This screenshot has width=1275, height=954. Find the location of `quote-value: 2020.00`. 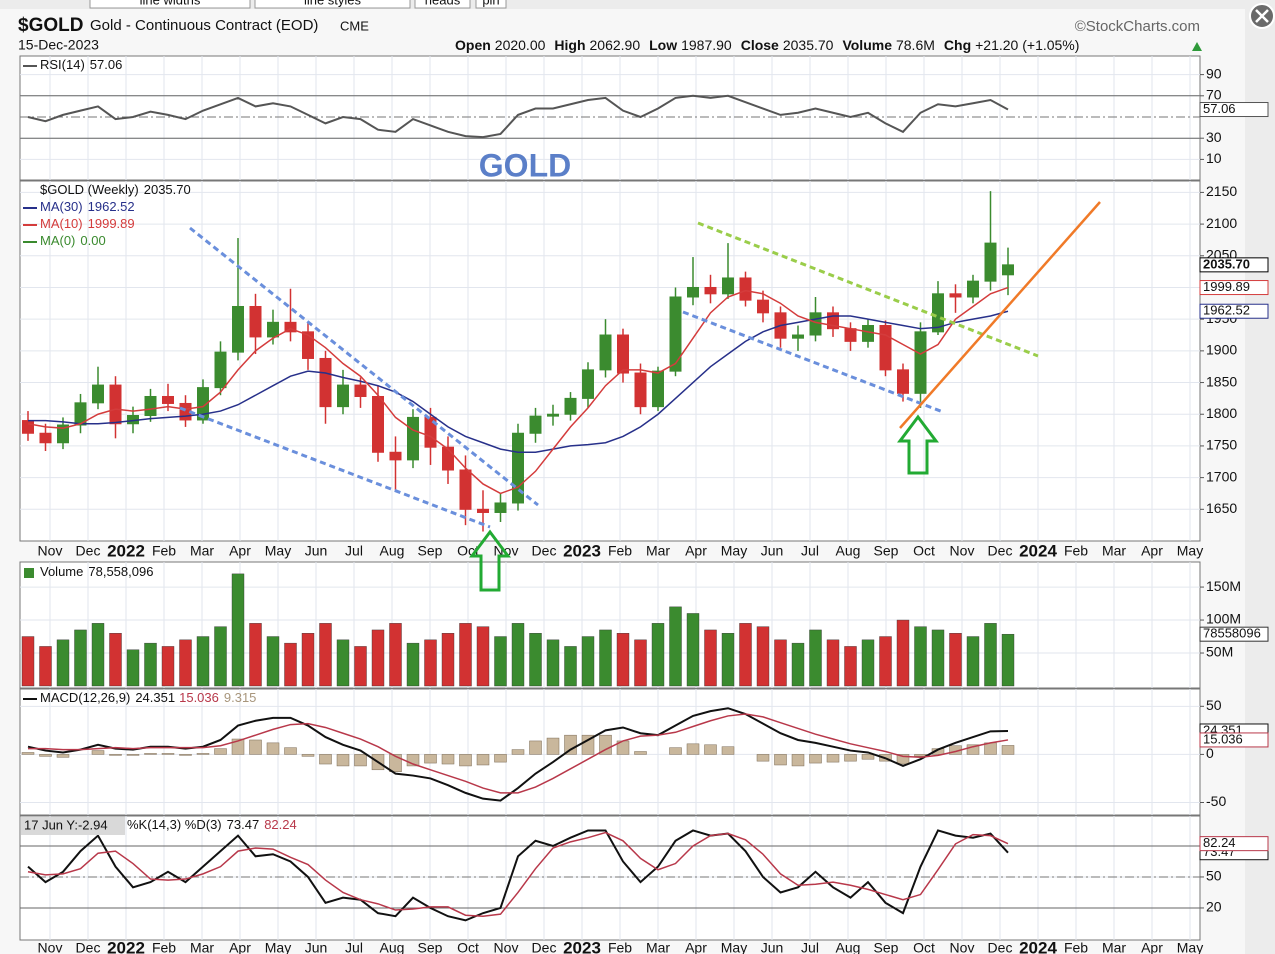

quote-value: 2020.00 is located at coordinates (520, 45).